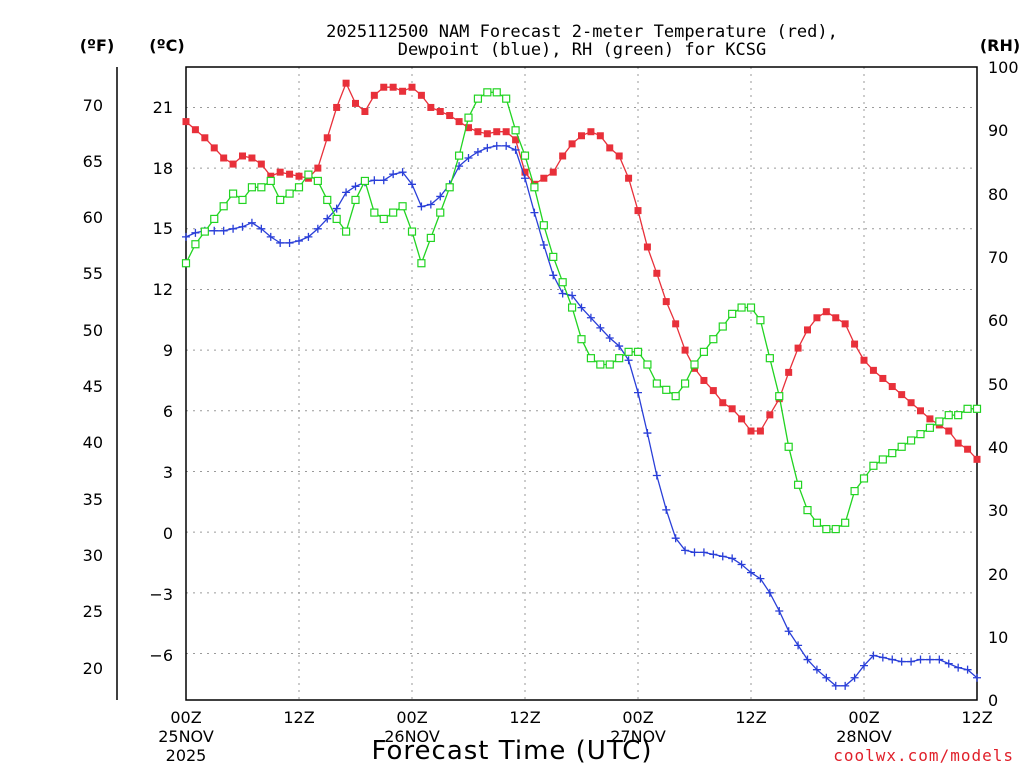 The width and height of the screenshot is (1024, 768). I want to click on celsius-tick-label: 3, so click(168, 472).